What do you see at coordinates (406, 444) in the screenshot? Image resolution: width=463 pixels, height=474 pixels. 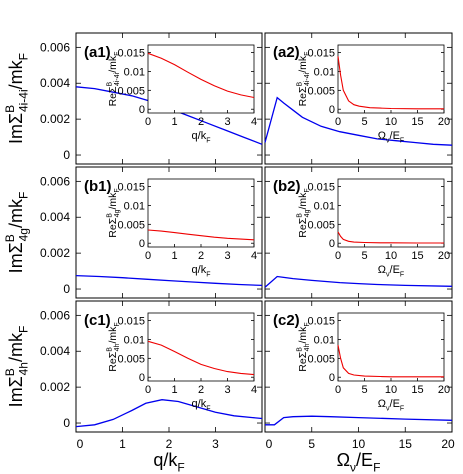 I see `x-tick-label: 15` at bounding box center [406, 444].